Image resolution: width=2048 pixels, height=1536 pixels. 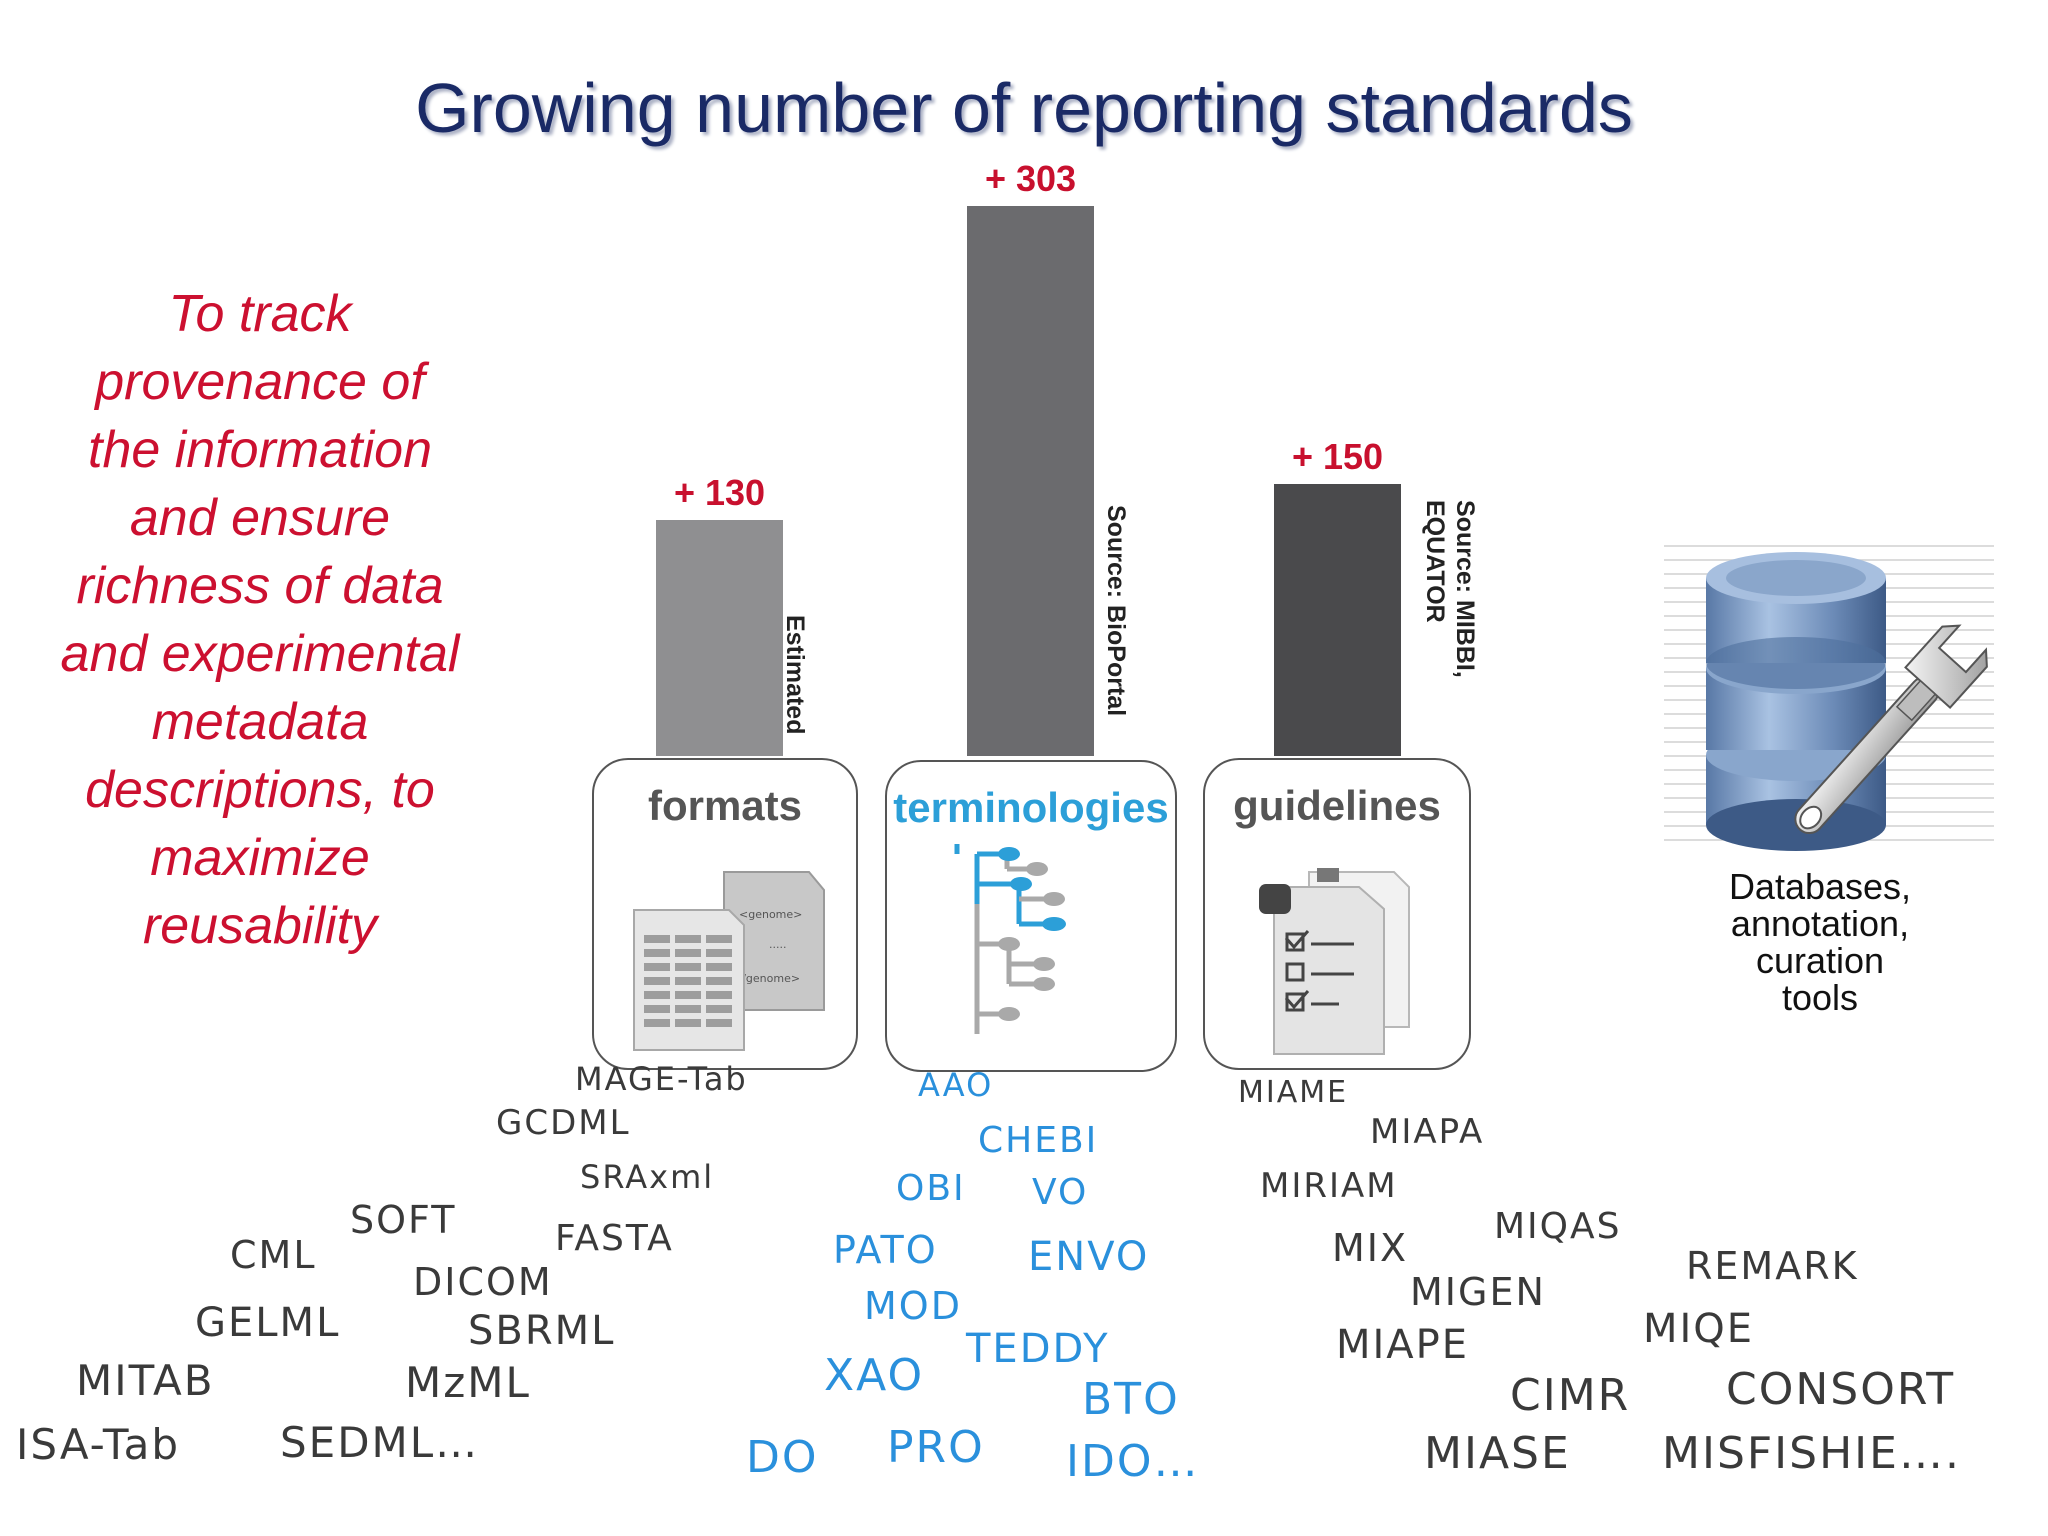 I want to click on terminology-keyword: CHEBI, so click(x=1038, y=1140).